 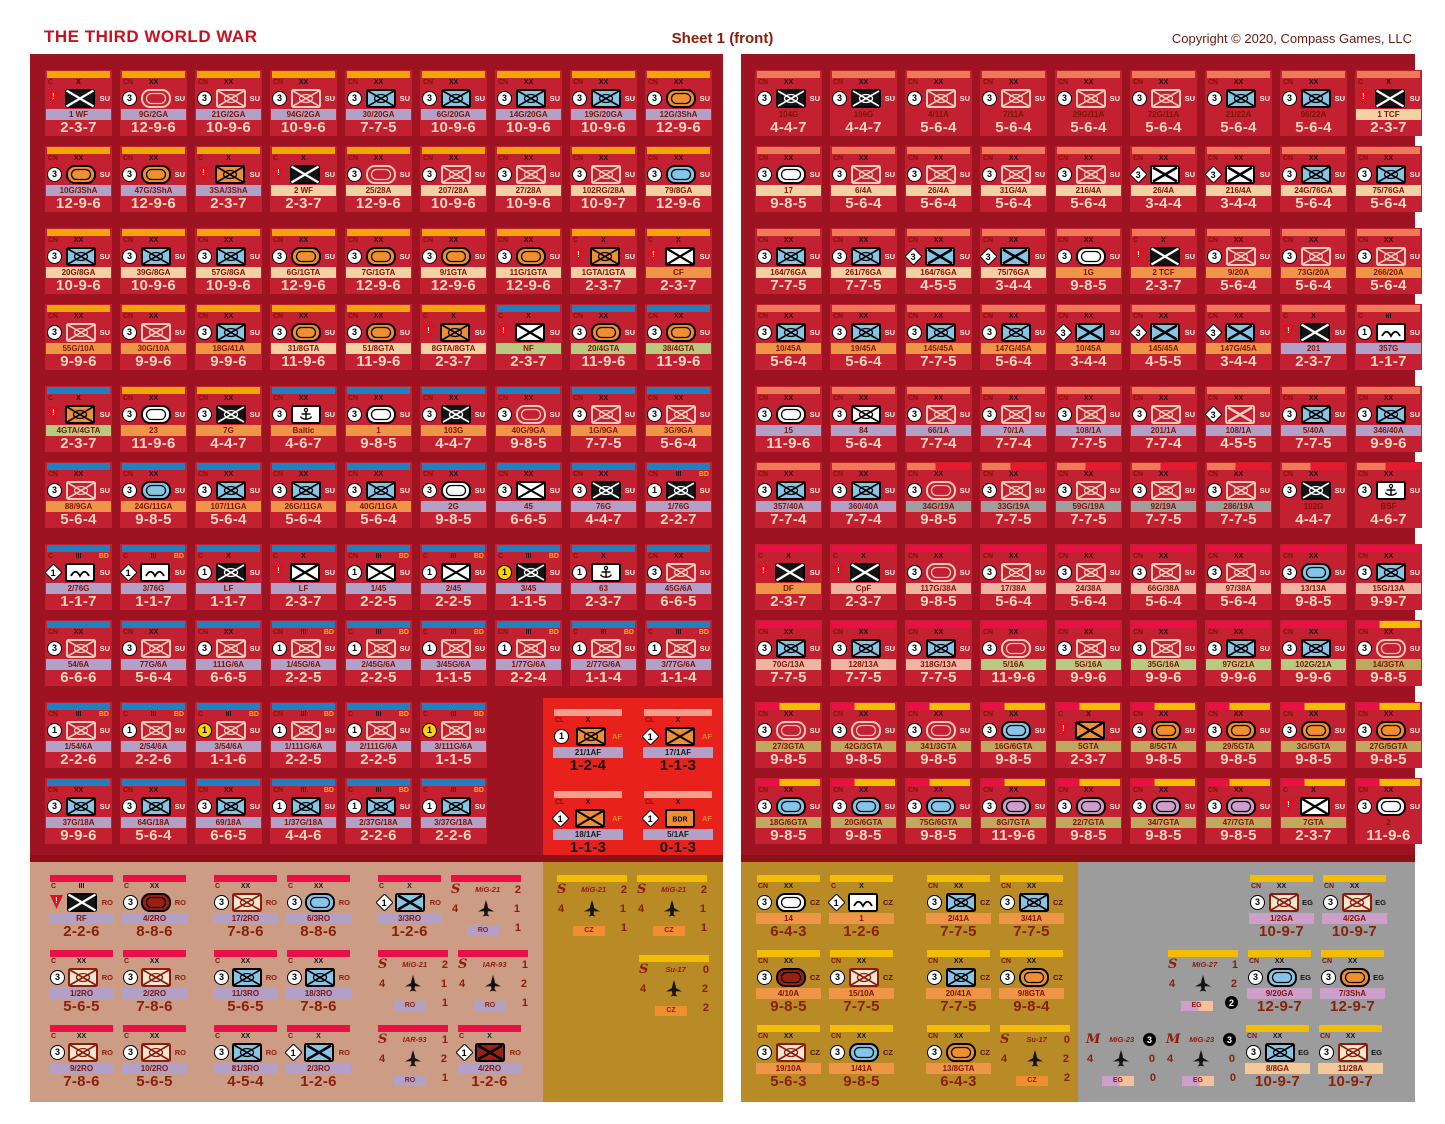 I want to click on combat-values: 7-7-4, so click(x=1163, y=443).